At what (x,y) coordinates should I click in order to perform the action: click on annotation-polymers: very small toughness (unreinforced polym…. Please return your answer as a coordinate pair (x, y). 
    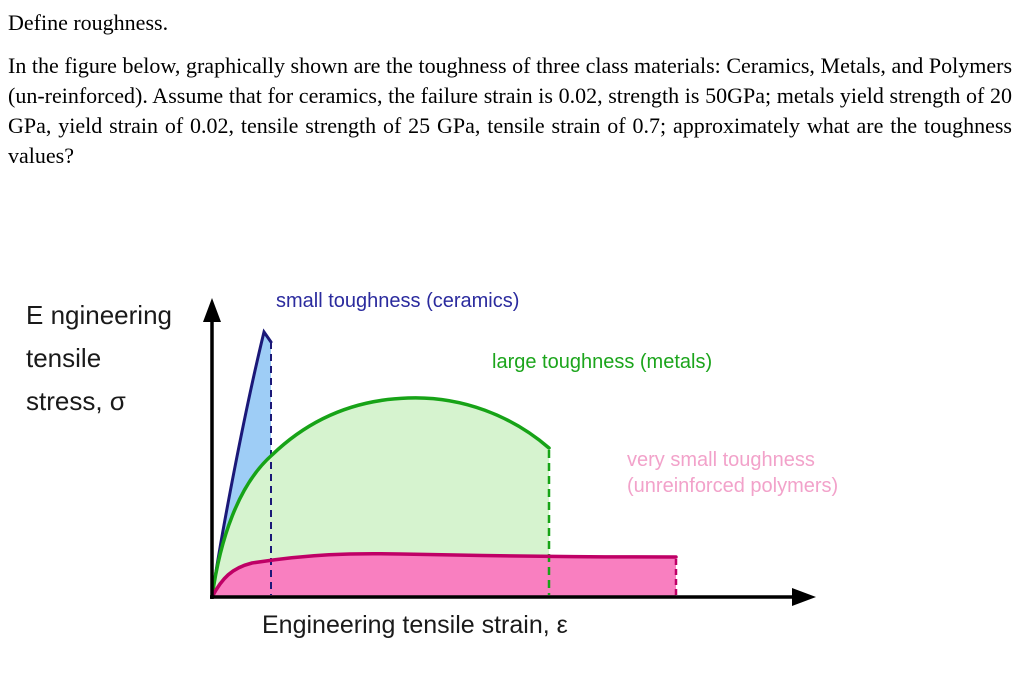
    Looking at the image, I should click on (732, 473).